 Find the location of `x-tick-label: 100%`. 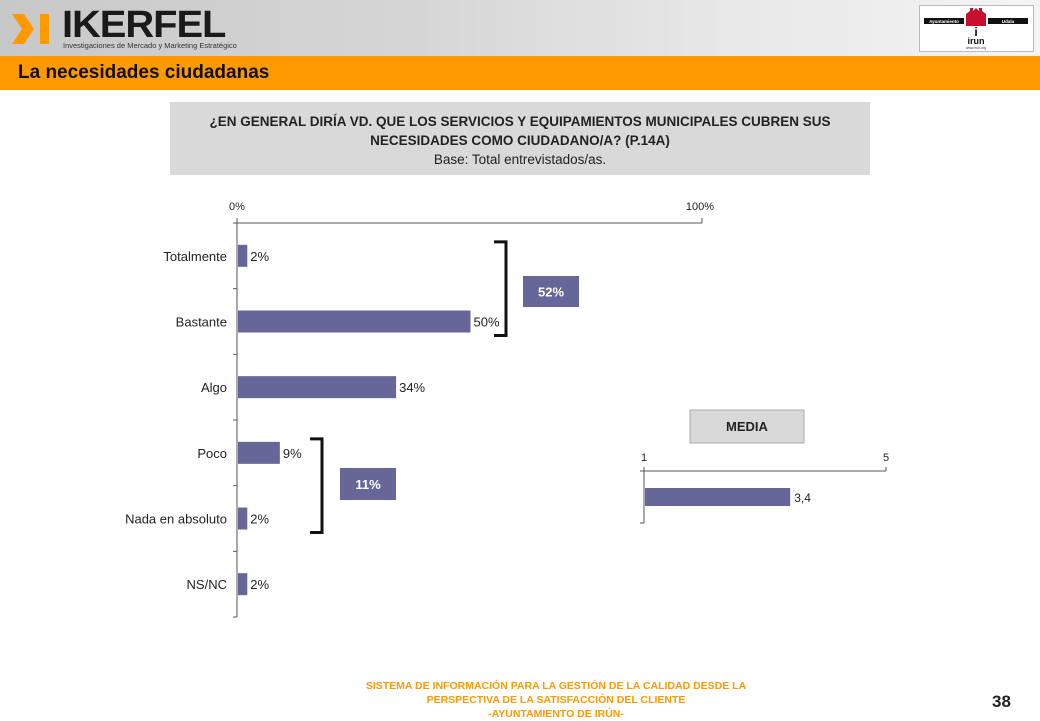

x-tick-label: 100% is located at coordinates (700, 207).